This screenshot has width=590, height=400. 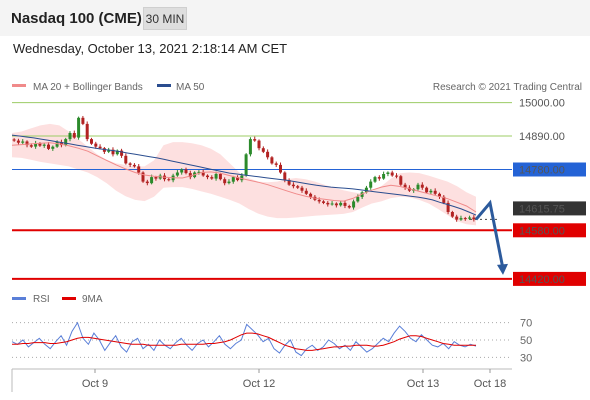 I want to click on osc-tick-label: 50, so click(x=526, y=341).